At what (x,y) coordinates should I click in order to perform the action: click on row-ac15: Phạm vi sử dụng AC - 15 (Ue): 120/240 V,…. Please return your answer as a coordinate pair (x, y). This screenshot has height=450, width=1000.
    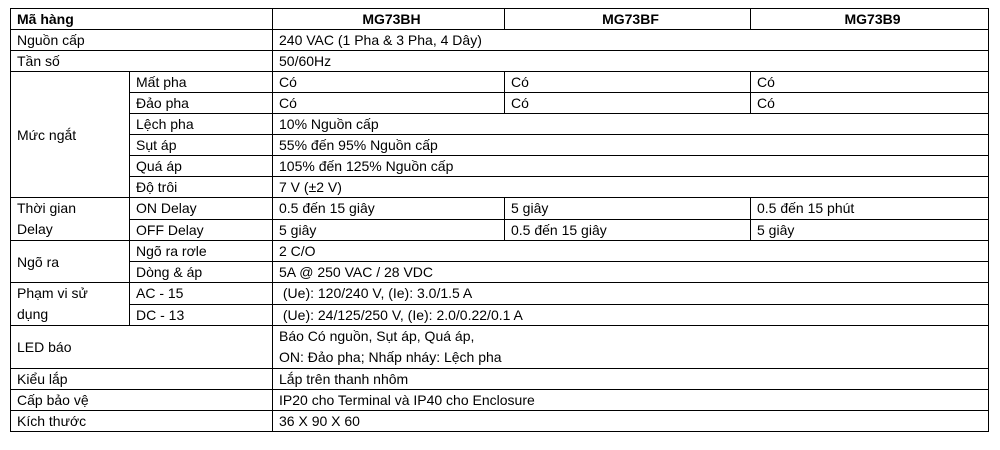
    Looking at the image, I should click on (499, 304).